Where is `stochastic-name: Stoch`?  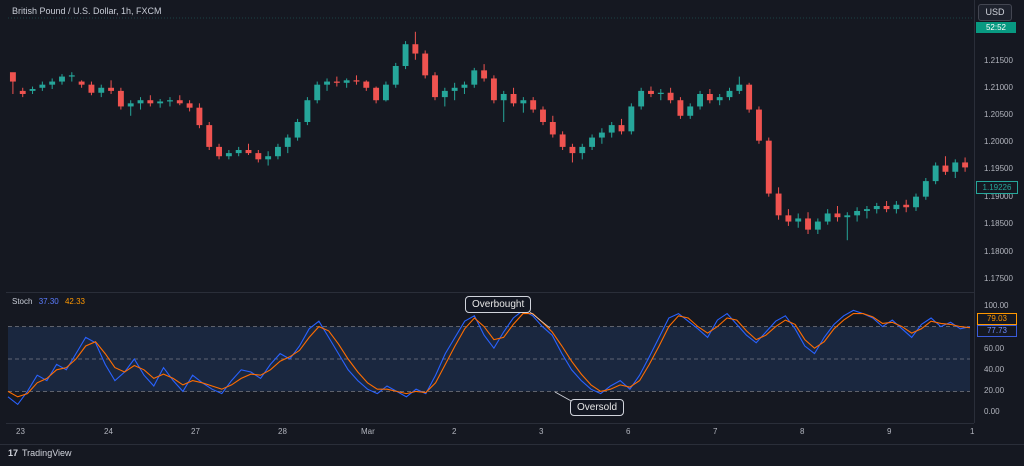
stochastic-name: Stoch is located at coordinates (22, 301).